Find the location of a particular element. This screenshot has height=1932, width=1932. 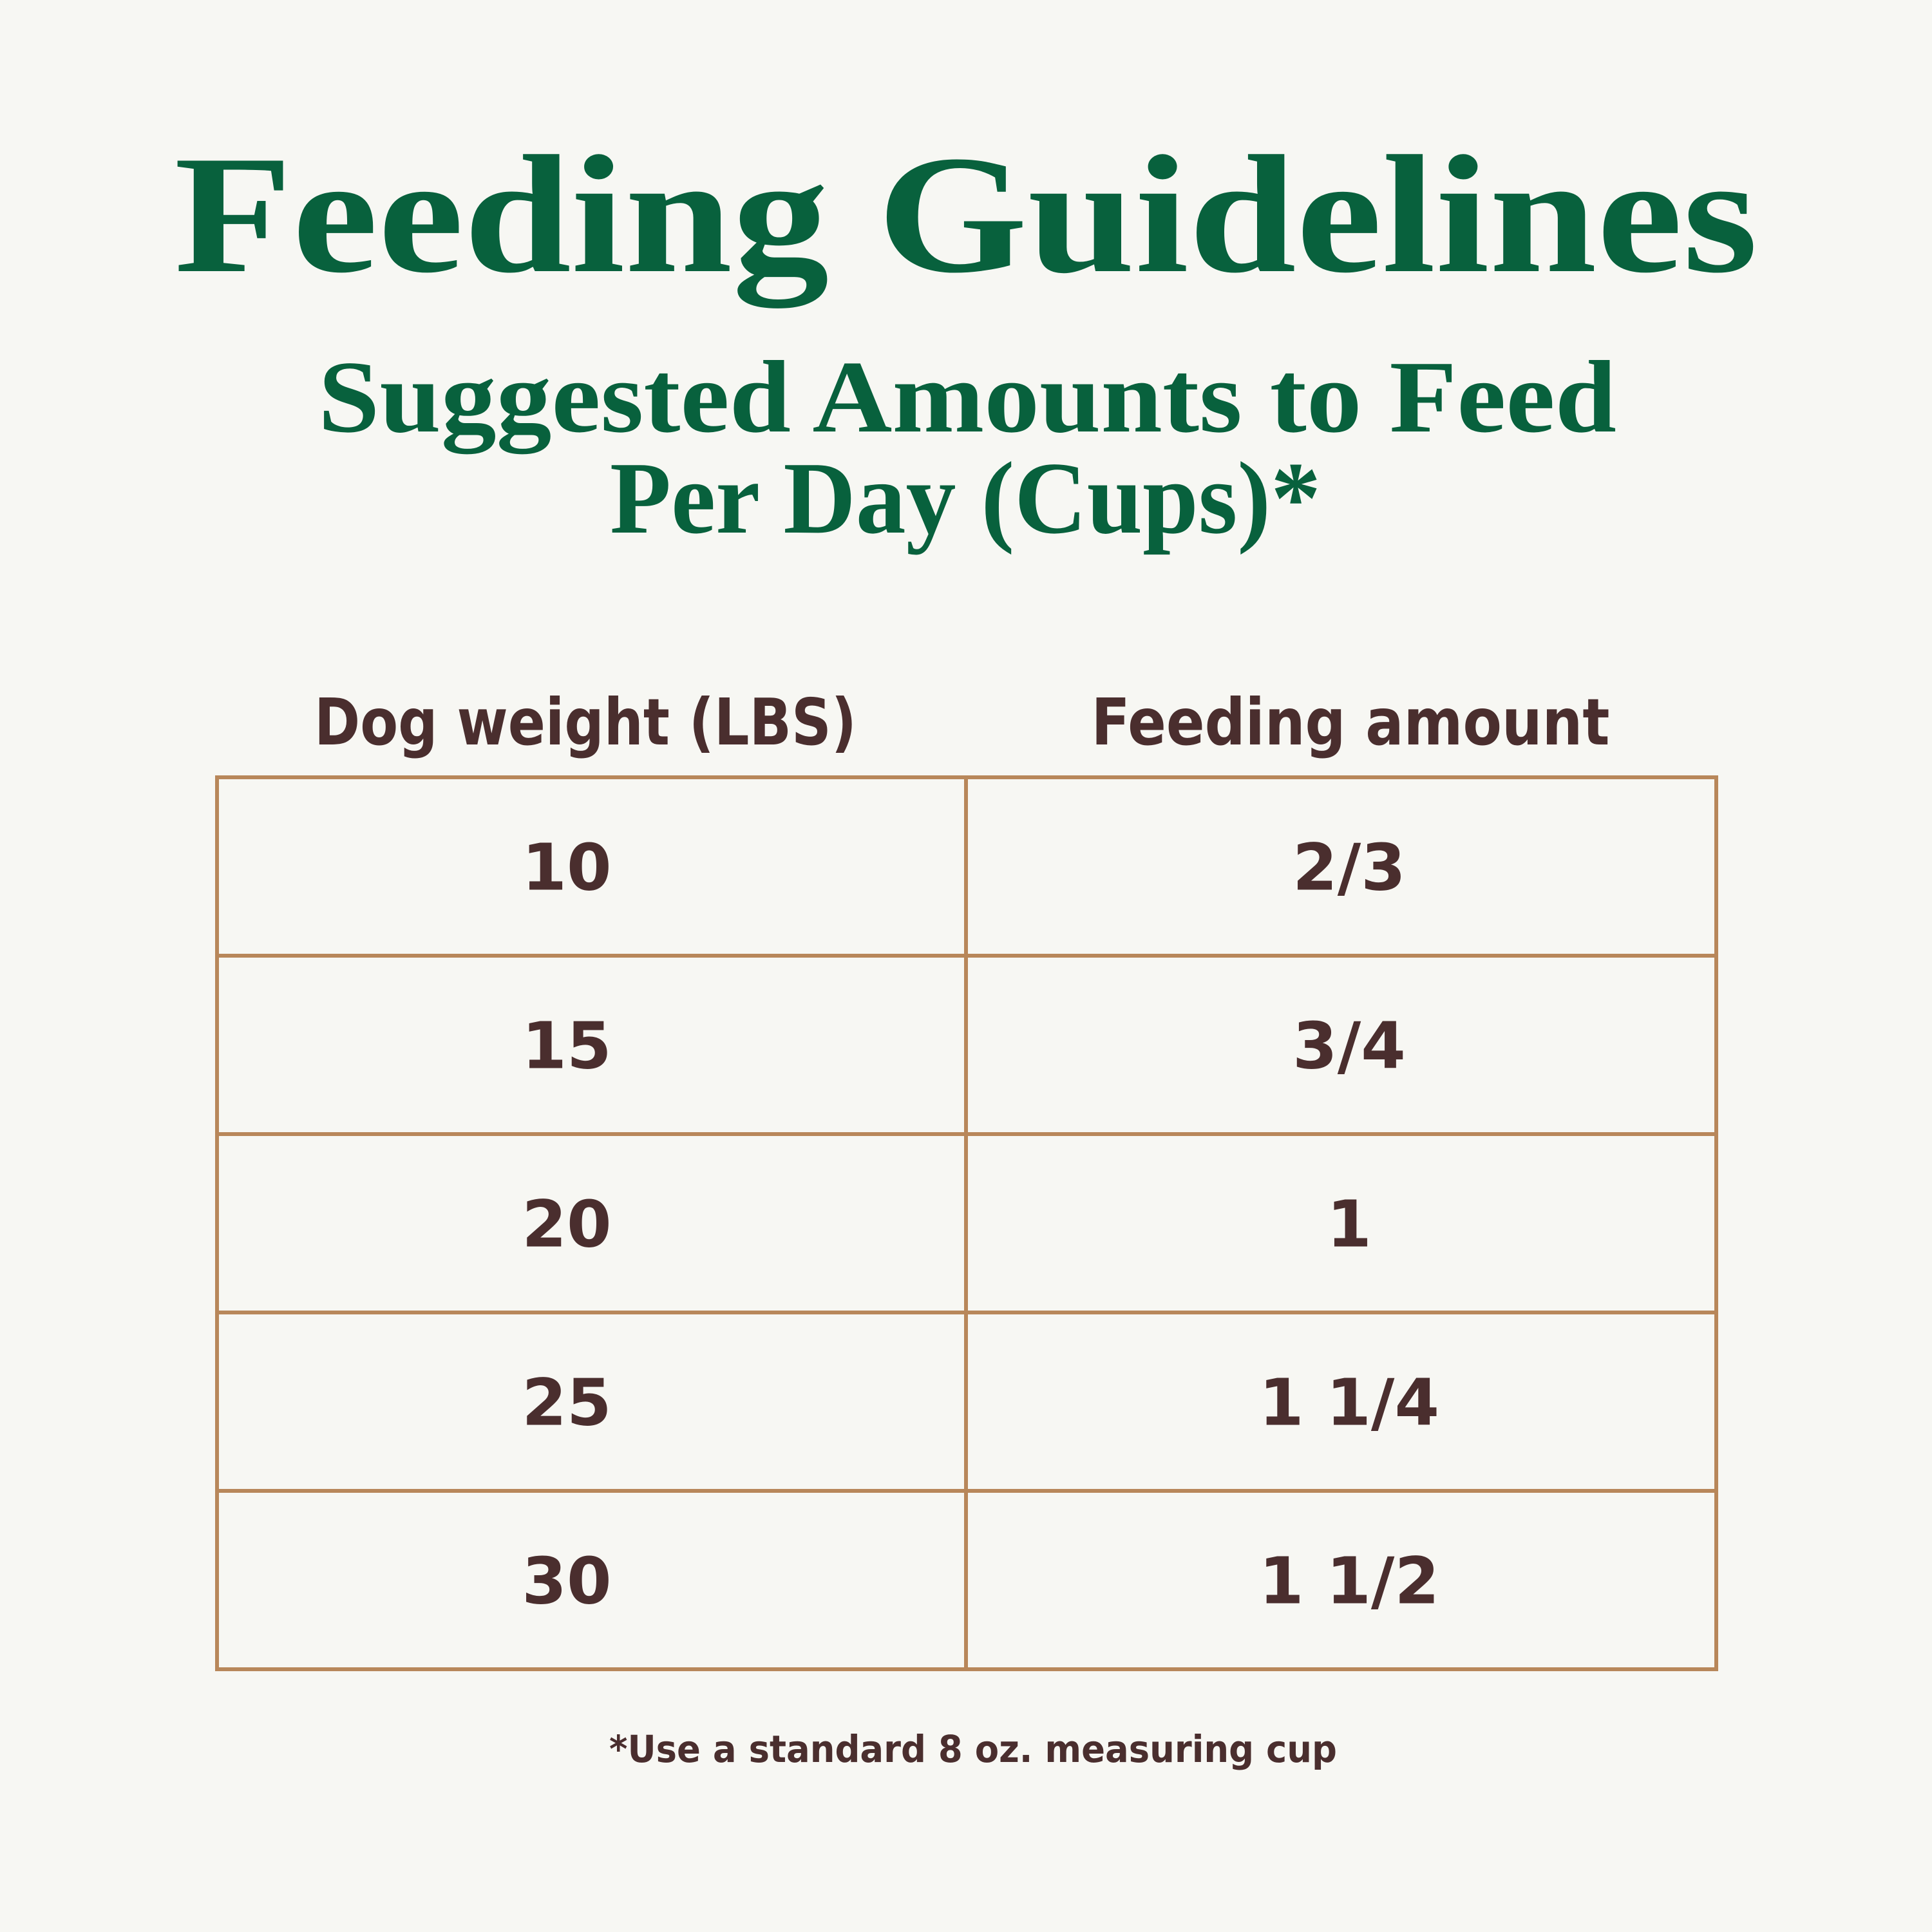

title: Feeding Guidelines is located at coordinates (967, 215).